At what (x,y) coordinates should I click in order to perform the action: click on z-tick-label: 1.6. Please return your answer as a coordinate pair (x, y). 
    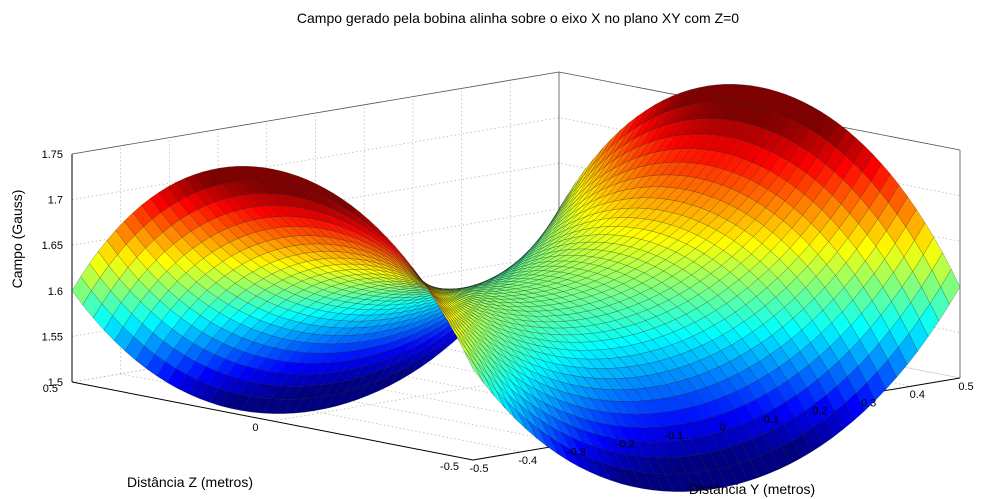
    Looking at the image, I should click on (55, 292).